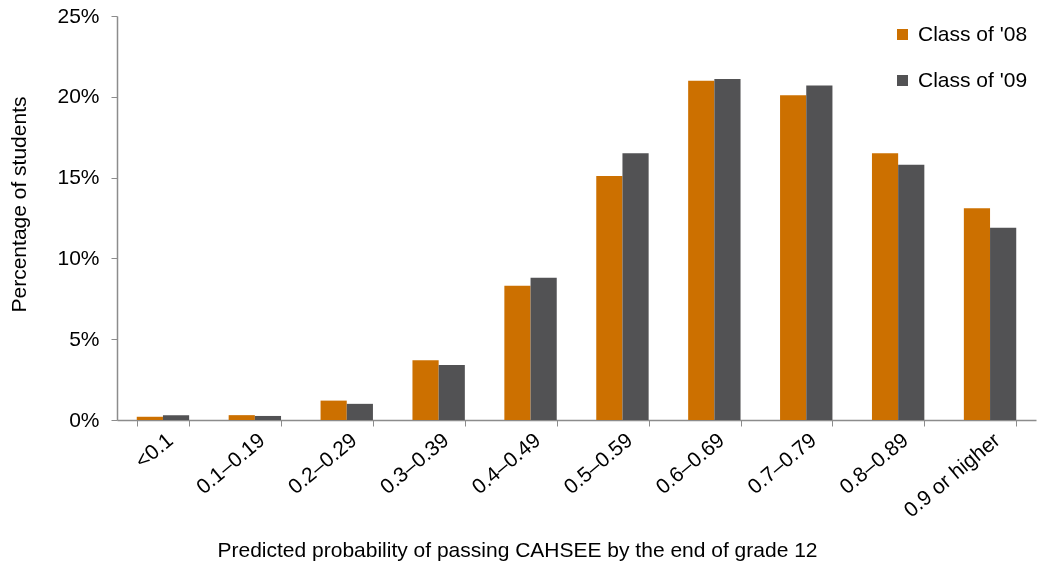 This screenshot has width=1039, height=565. What do you see at coordinates (973, 79) in the screenshot?
I see `legend-label: Class of '09` at bounding box center [973, 79].